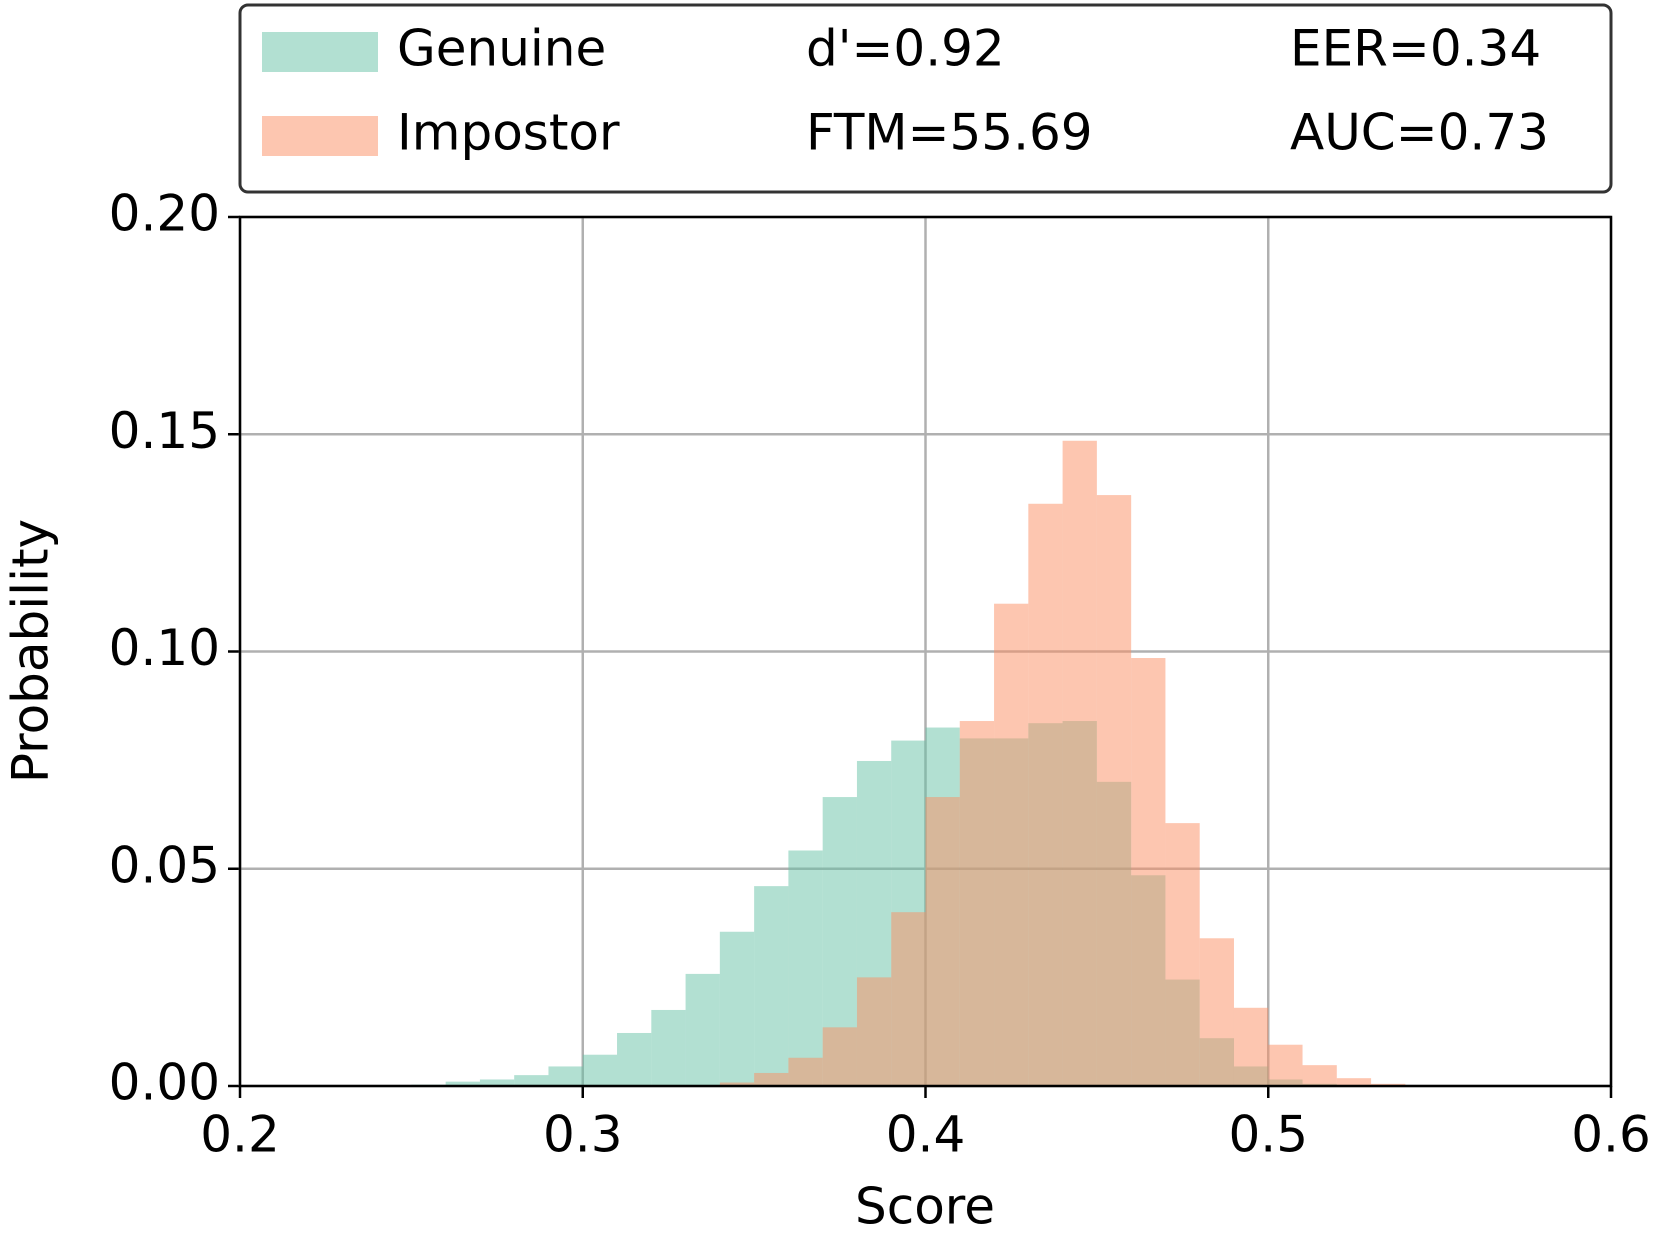 This screenshot has width=1661, height=1246. I want to click on annotation: AUC=0.73, so click(1419, 133).